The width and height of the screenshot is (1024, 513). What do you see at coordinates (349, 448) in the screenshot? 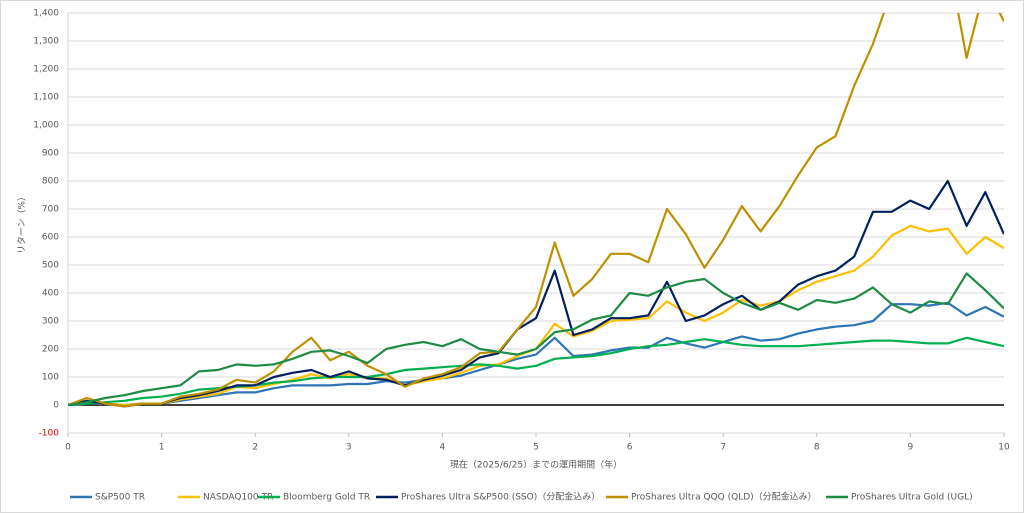
I see `x-tick-label: 3` at bounding box center [349, 448].